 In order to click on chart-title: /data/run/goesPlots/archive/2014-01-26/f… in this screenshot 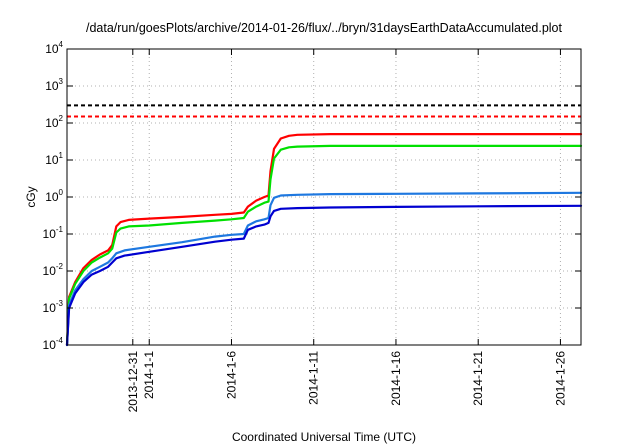, I will do `click(324, 28)`.